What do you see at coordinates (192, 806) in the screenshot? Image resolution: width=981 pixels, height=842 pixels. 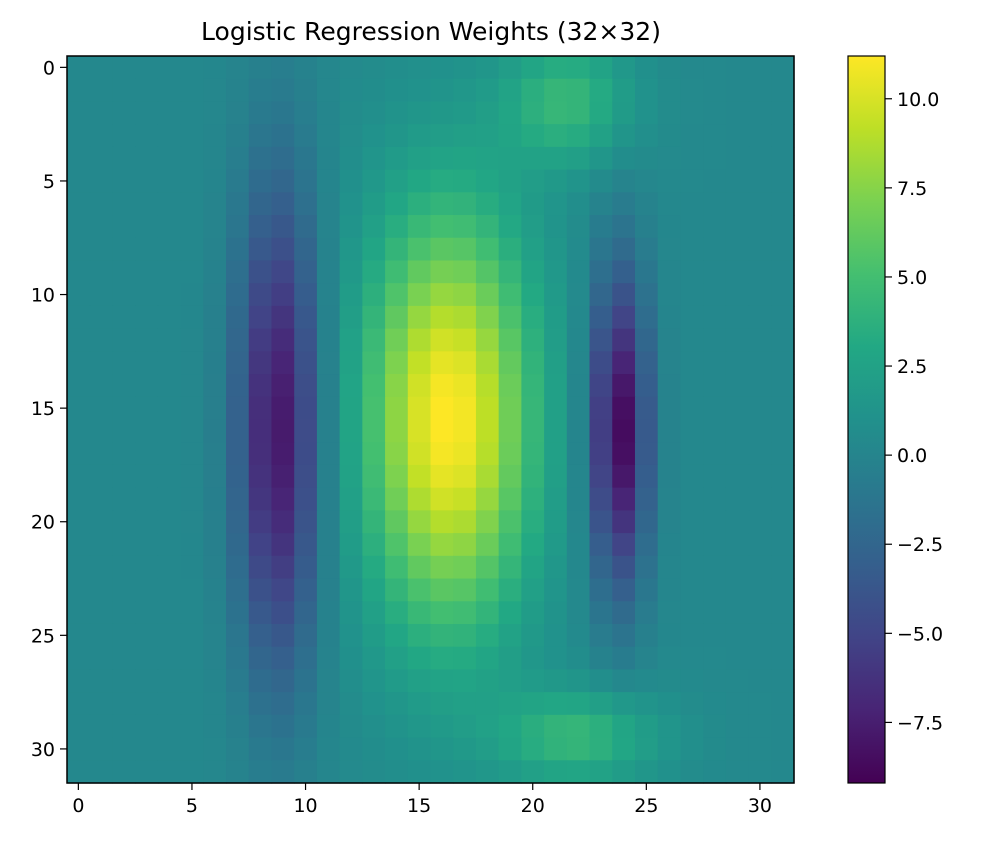 I see `x-tick-label: 5` at bounding box center [192, 806].